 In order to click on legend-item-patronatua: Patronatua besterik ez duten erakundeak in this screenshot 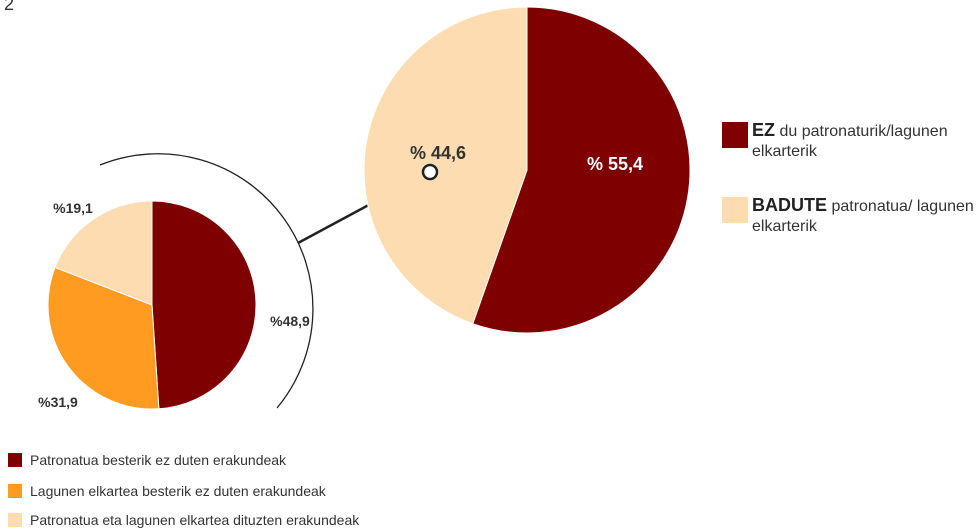, I will do `click(147, 460)`.